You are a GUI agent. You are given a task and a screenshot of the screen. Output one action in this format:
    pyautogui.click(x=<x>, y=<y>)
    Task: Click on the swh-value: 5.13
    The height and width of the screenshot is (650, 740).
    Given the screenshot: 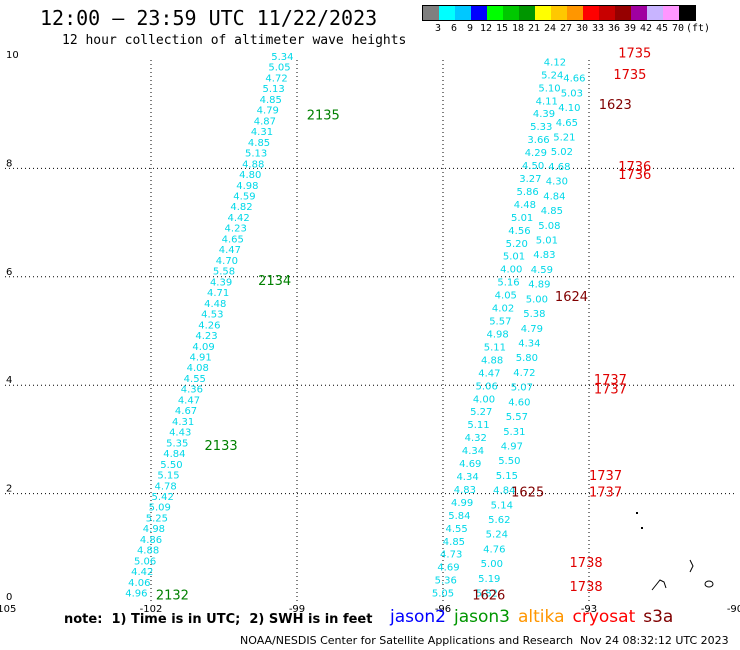 What is the action you would take?
    pyautogui.click(x=274, y=89)
    